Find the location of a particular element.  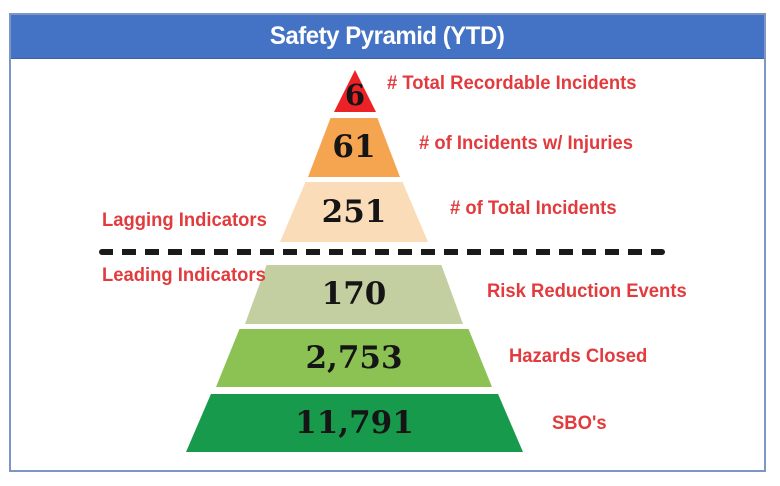

lagging-leading-divider is located at coordinates (382, 252).